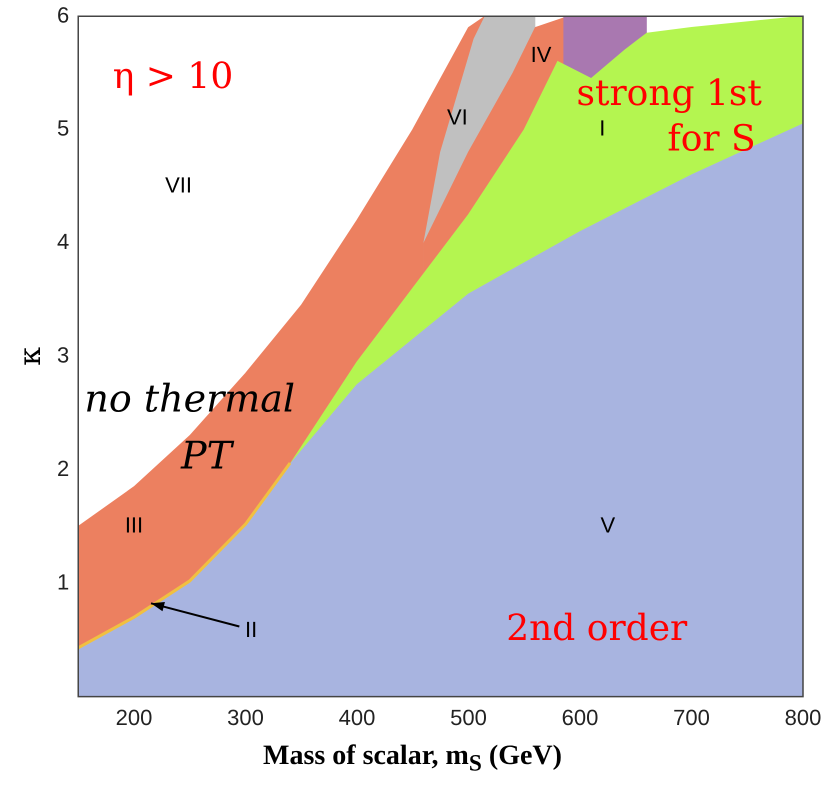 The width and height of the screenshot is (825, 801). Describe the element at coordinates (63, 241) in the screenshot. I see `y-tick-label: 4` at that location.